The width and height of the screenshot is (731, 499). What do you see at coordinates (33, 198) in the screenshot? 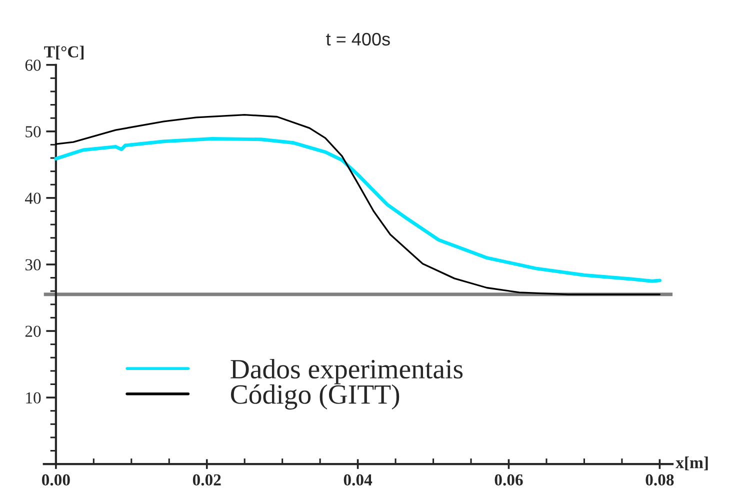
I see `y-tick-label: 40` at bounding box center [33, 198].